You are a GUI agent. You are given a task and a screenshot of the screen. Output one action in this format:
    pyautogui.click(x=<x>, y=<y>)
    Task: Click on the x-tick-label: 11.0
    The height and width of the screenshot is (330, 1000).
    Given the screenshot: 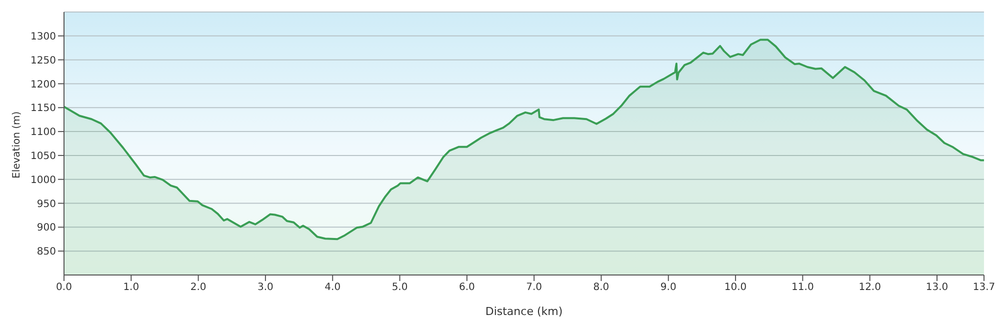 What is the action you would take?
    pyautogui.click(x=803, y=288)
    